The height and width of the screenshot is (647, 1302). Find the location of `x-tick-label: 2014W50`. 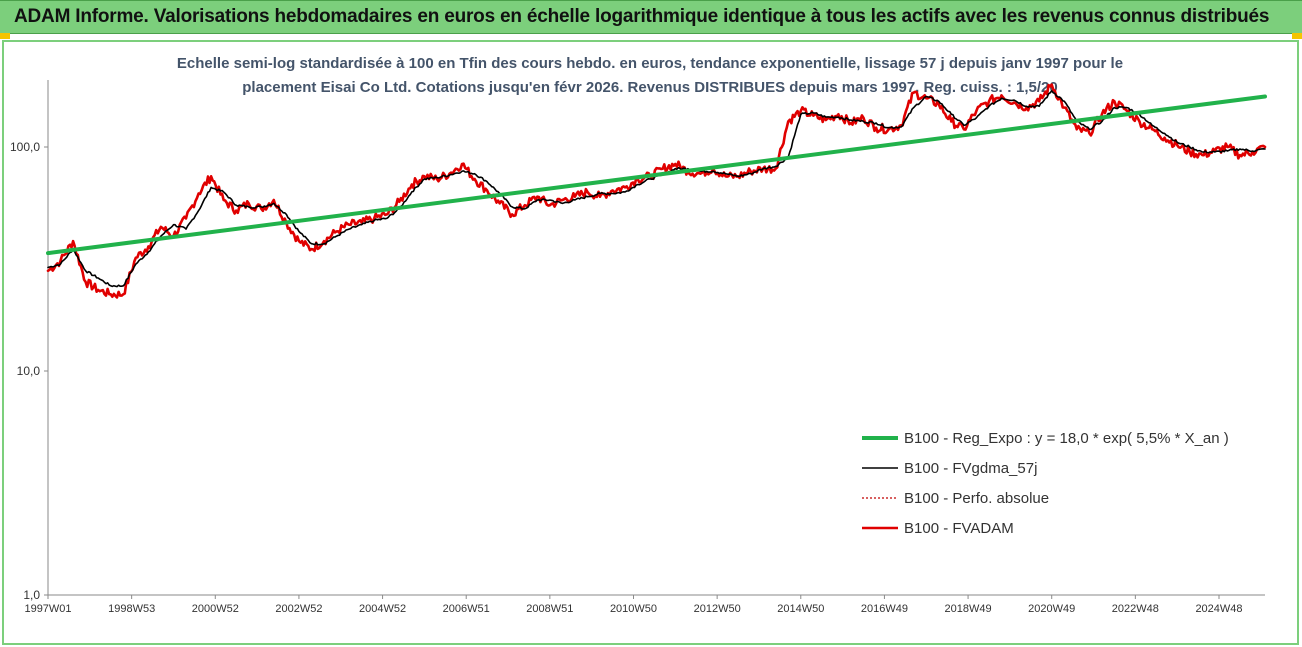

x-tick-label: 2014W50 is located at coordinates (800, 609).